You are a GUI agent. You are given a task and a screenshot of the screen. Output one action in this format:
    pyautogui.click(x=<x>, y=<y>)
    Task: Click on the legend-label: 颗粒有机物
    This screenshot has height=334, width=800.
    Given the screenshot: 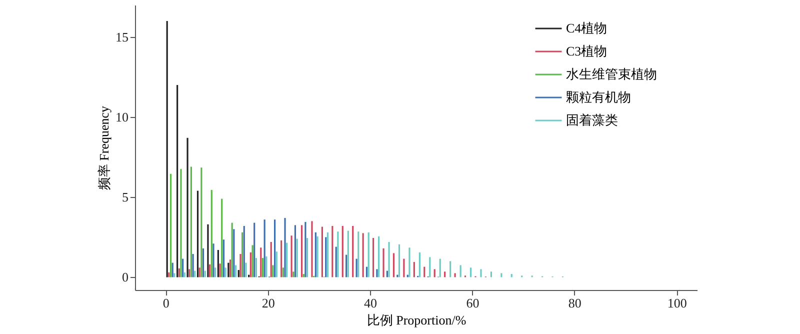 What is the action you would take?
    pyautogui.click(x=598, y=97)
    